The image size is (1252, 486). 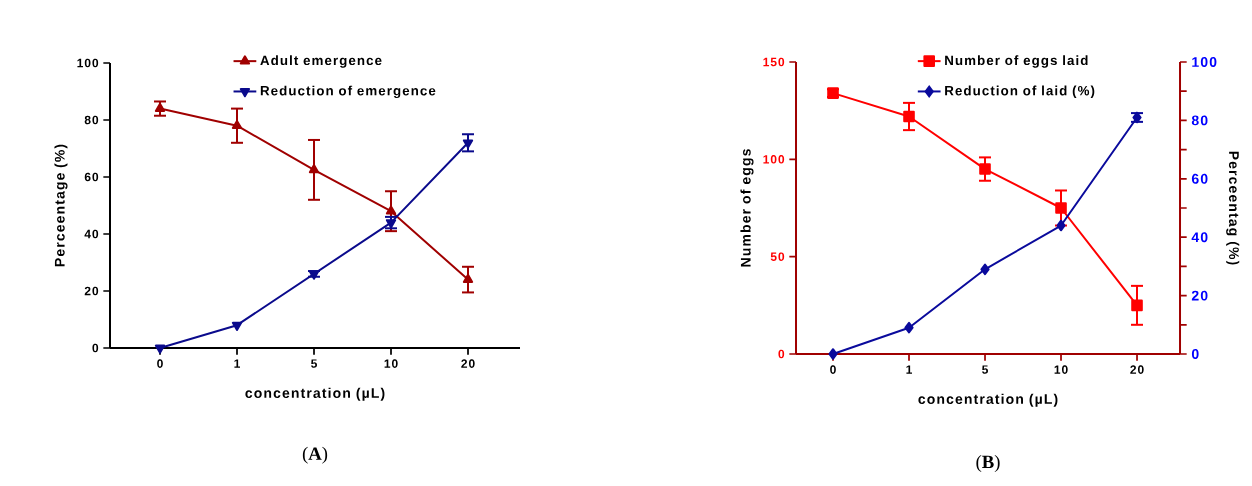 What do you see at coordinates (774, 62) in the screenshot?
I see `y-tick-label: 150` at bounding box center [774, 62].